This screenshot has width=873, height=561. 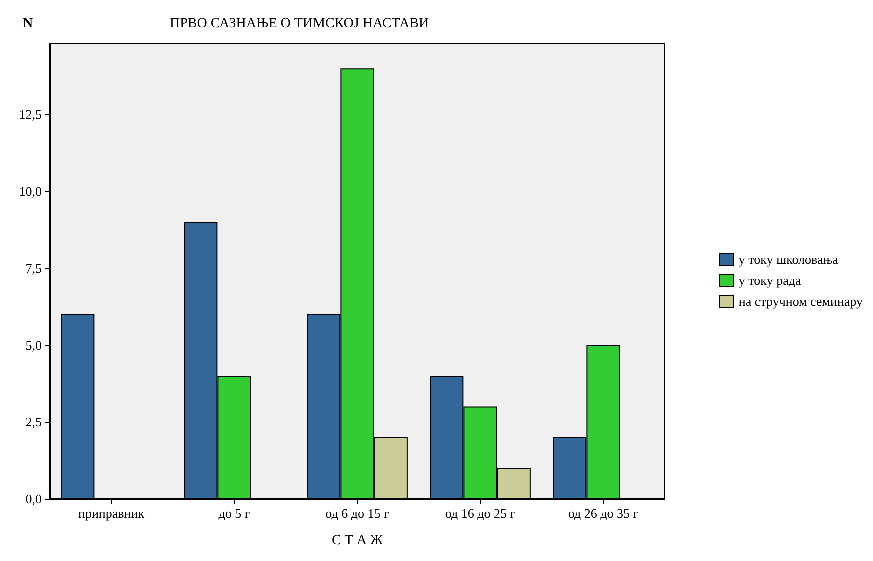 What do you see at coordinates (770, 280) in the screenshot?
I see `legend-label: у току рада` at bounding box center [770, 280].